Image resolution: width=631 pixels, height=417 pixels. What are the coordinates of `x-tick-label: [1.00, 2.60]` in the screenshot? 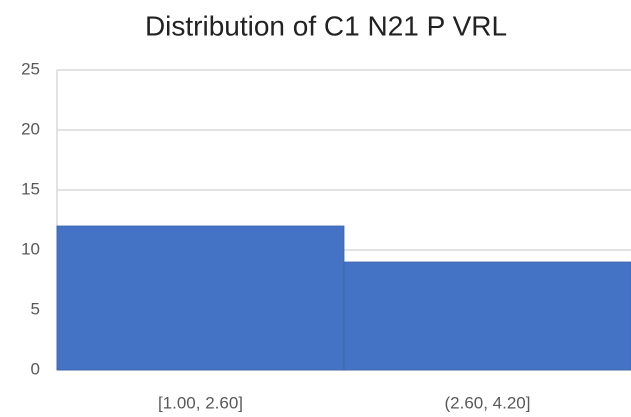 It's located at (200, 402).